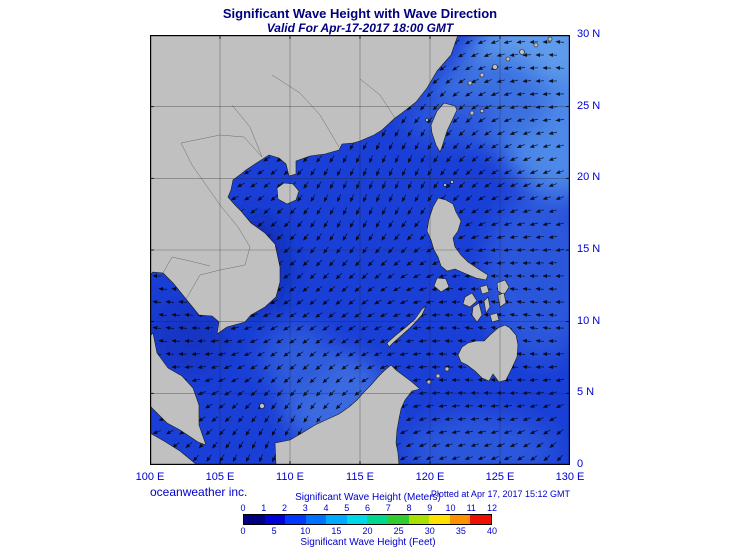 This screenshot has width=755, height=560. What do you see at coordinates (406, 326) in the screenshot?
I see `palawan-island` at bounding box center [406, 326].